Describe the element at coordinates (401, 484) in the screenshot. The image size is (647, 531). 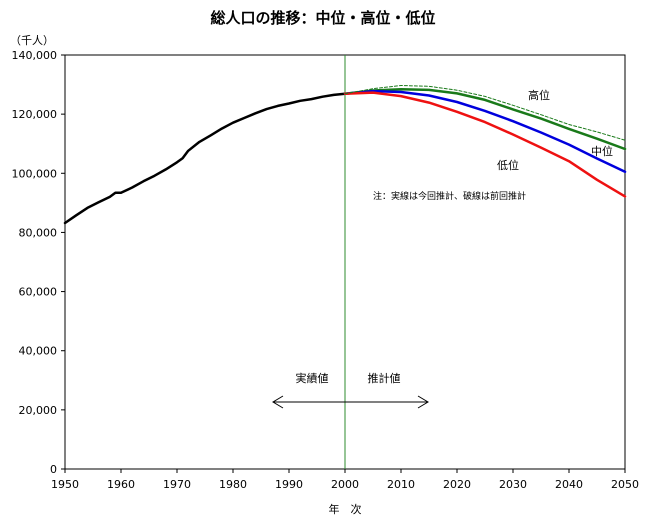
I see `x-tick-label: 2010` at that location.